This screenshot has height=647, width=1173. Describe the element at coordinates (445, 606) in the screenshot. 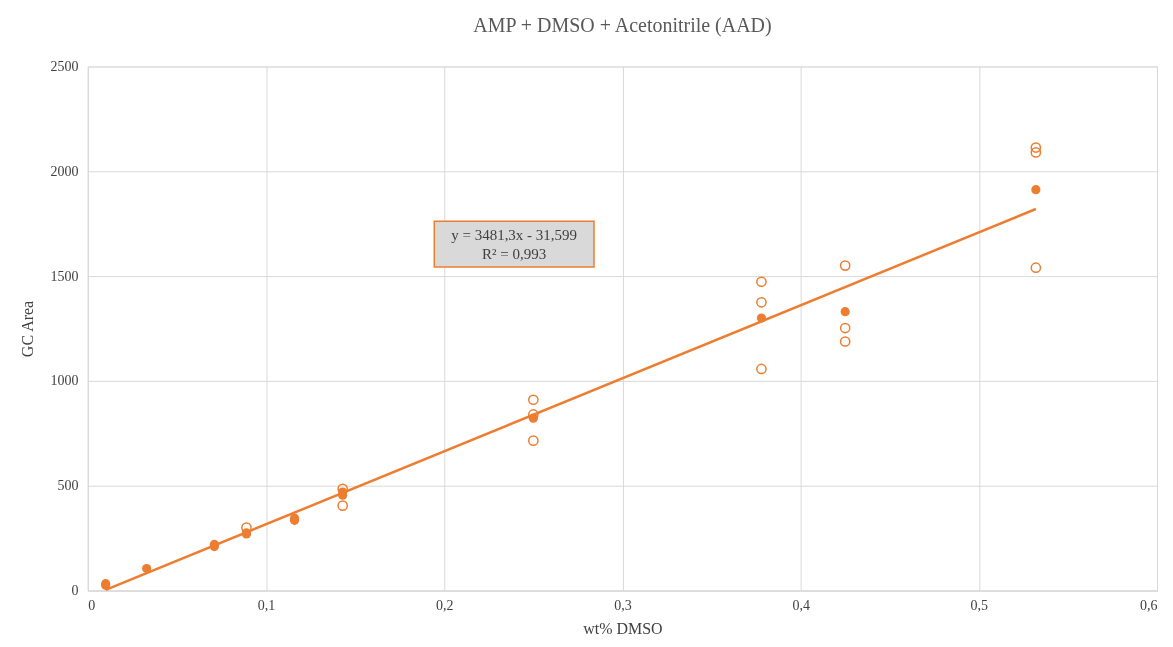

I see `x-tick-label: 0,2` at that location.